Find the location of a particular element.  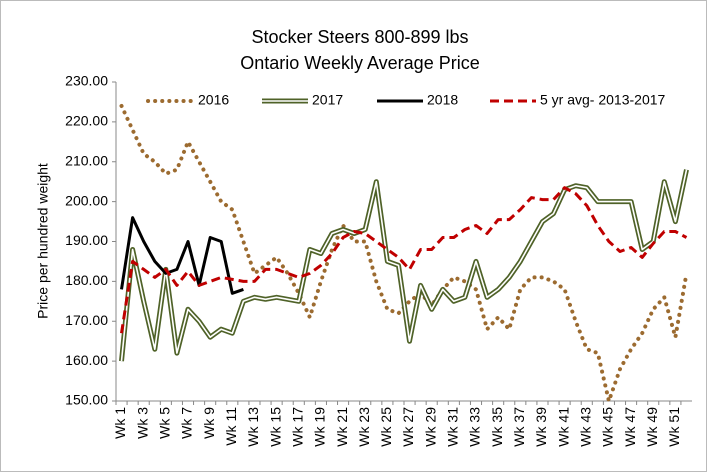

y-axis-label: Price per hundred weight is located at coordinates (43, 241).